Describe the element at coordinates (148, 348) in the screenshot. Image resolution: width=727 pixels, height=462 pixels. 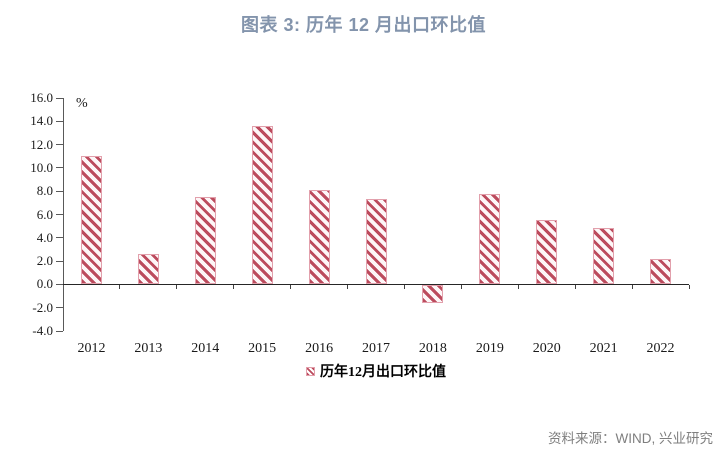
I see `x-axis-label-2013: 2013` at that location.